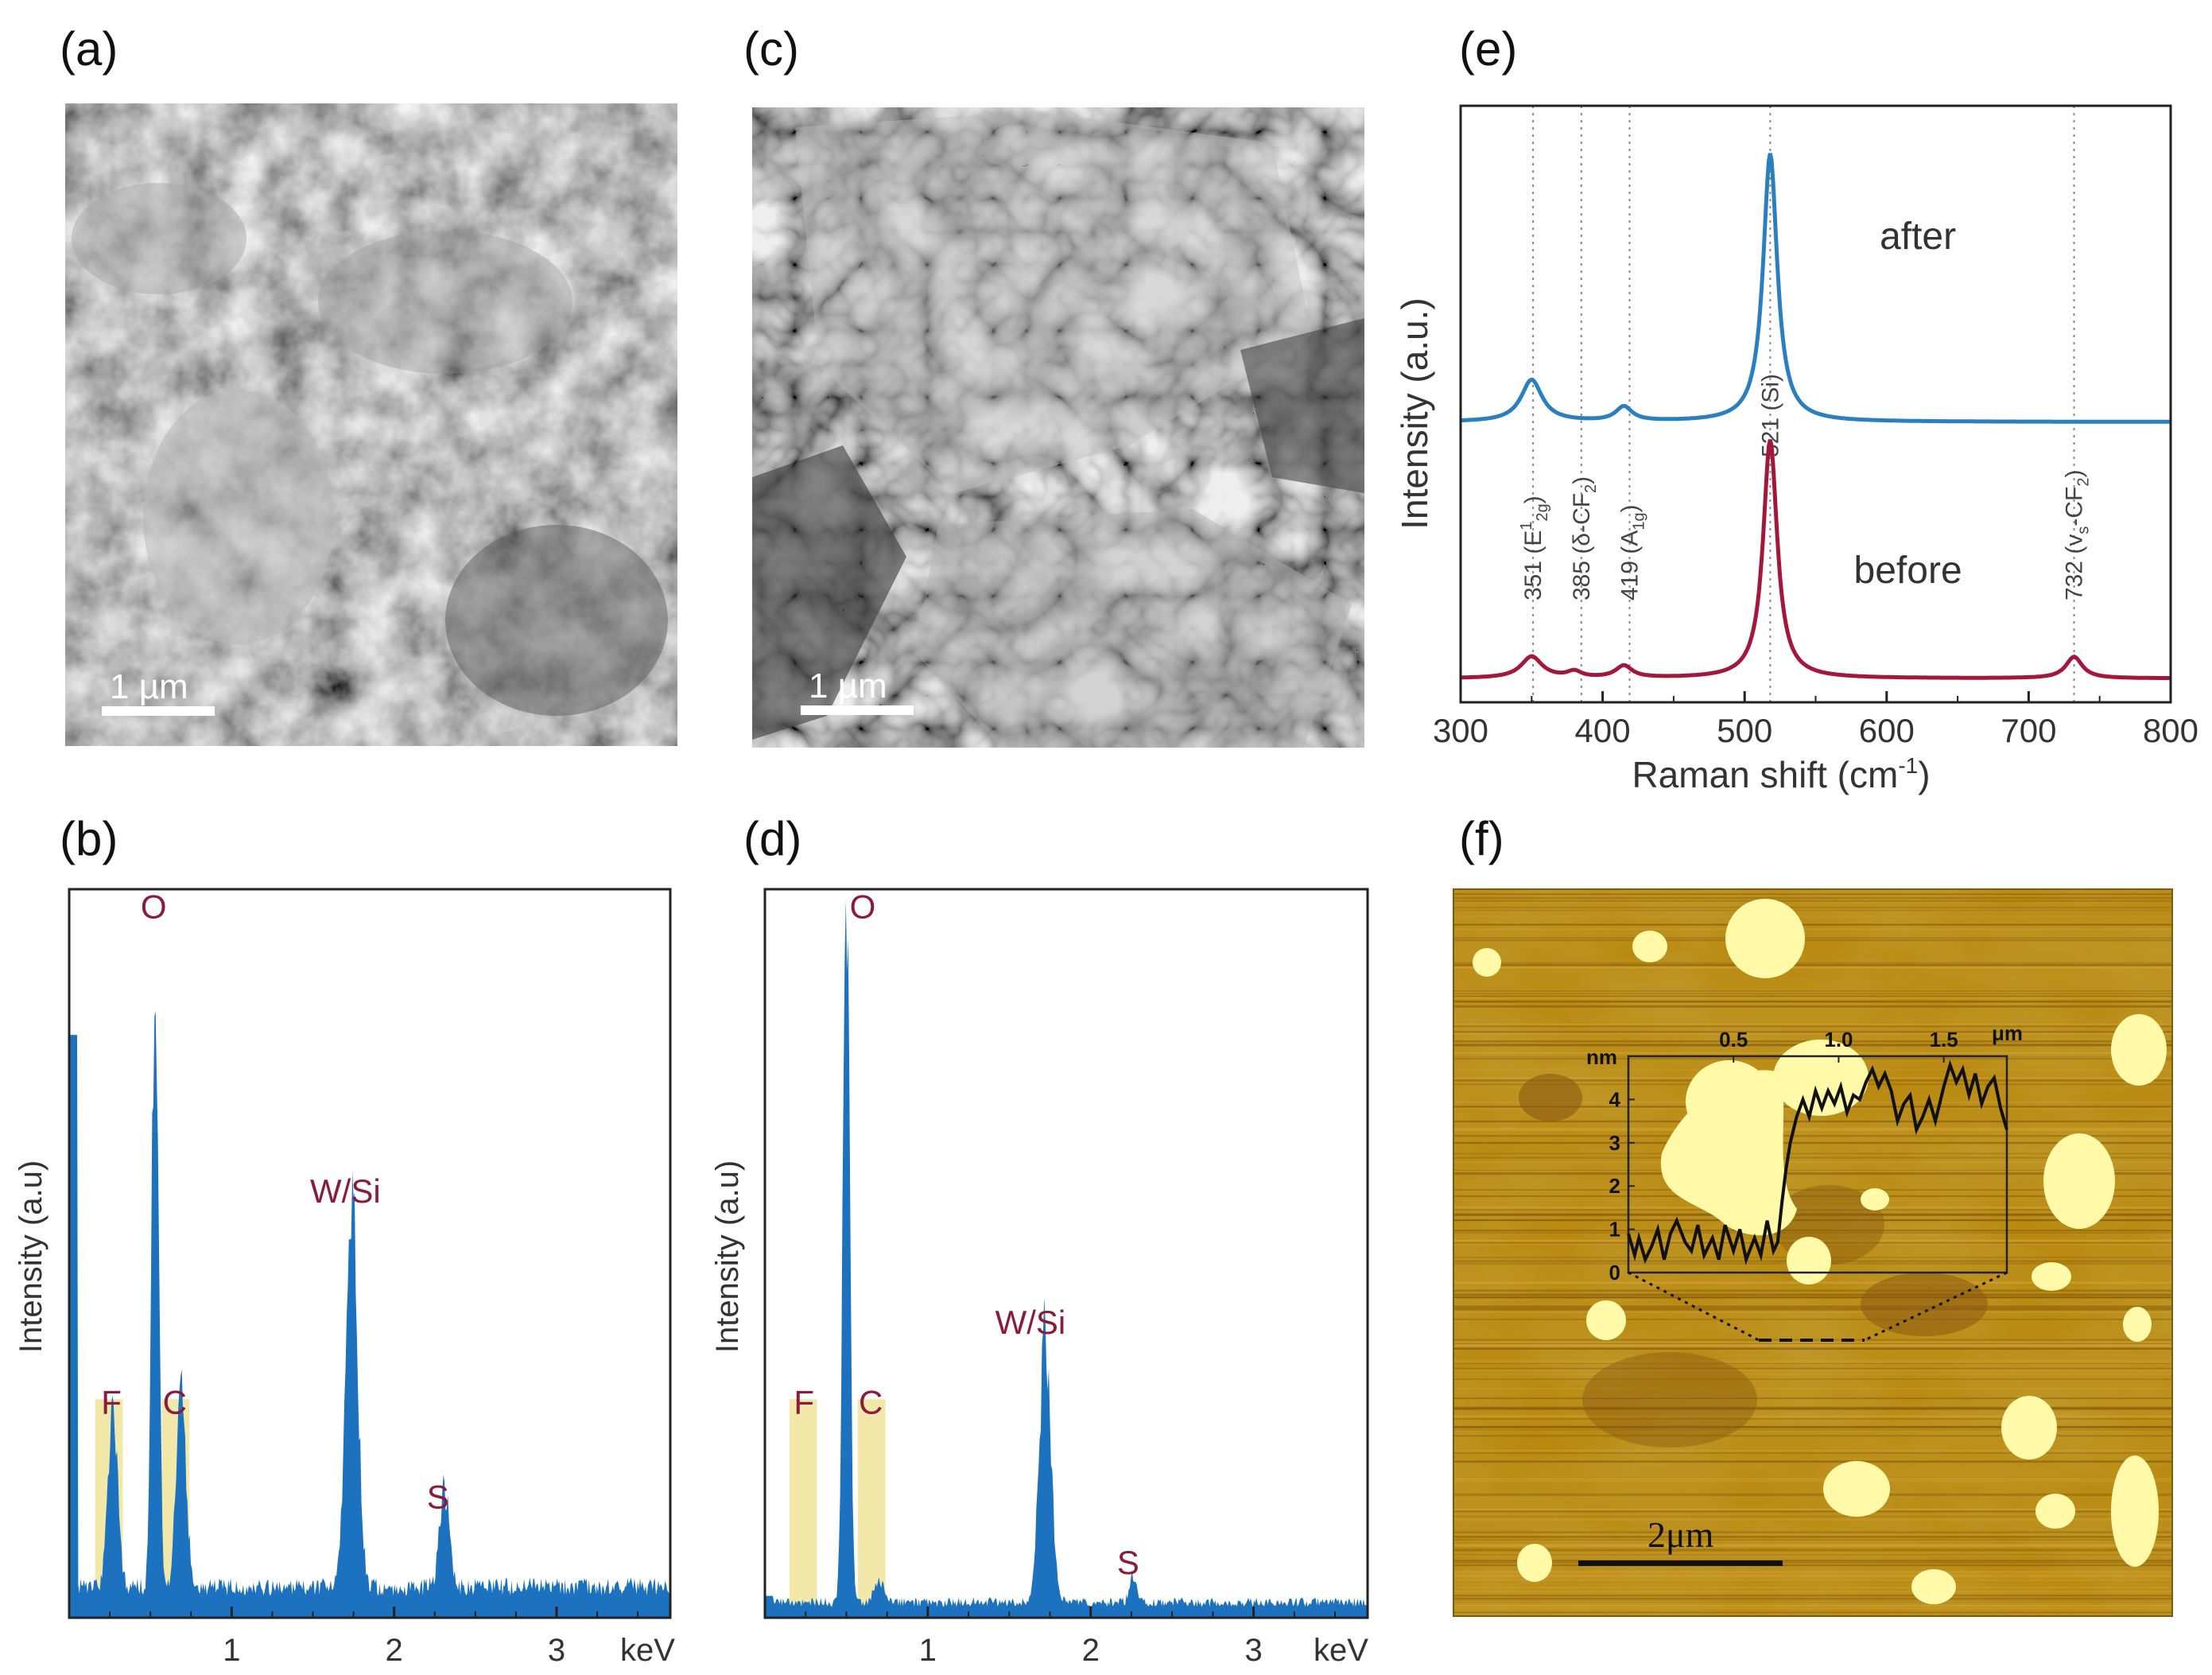 Image resolution: width=2212 pixels, height=1675 pixels. I want to click on eds-b-xlabel: keV, so click(647, 1650).